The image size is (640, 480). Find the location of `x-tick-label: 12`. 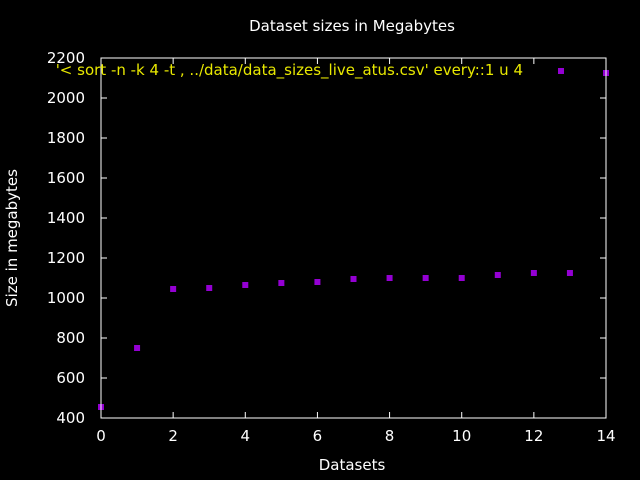

x-tick-label: 12 is located at coordinates (533, 436).